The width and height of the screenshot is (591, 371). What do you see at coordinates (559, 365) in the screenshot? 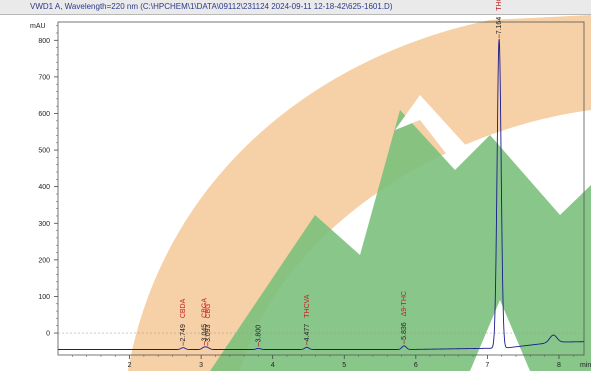
I see `x-tick-label: 8` at bounding box center [559, 365].